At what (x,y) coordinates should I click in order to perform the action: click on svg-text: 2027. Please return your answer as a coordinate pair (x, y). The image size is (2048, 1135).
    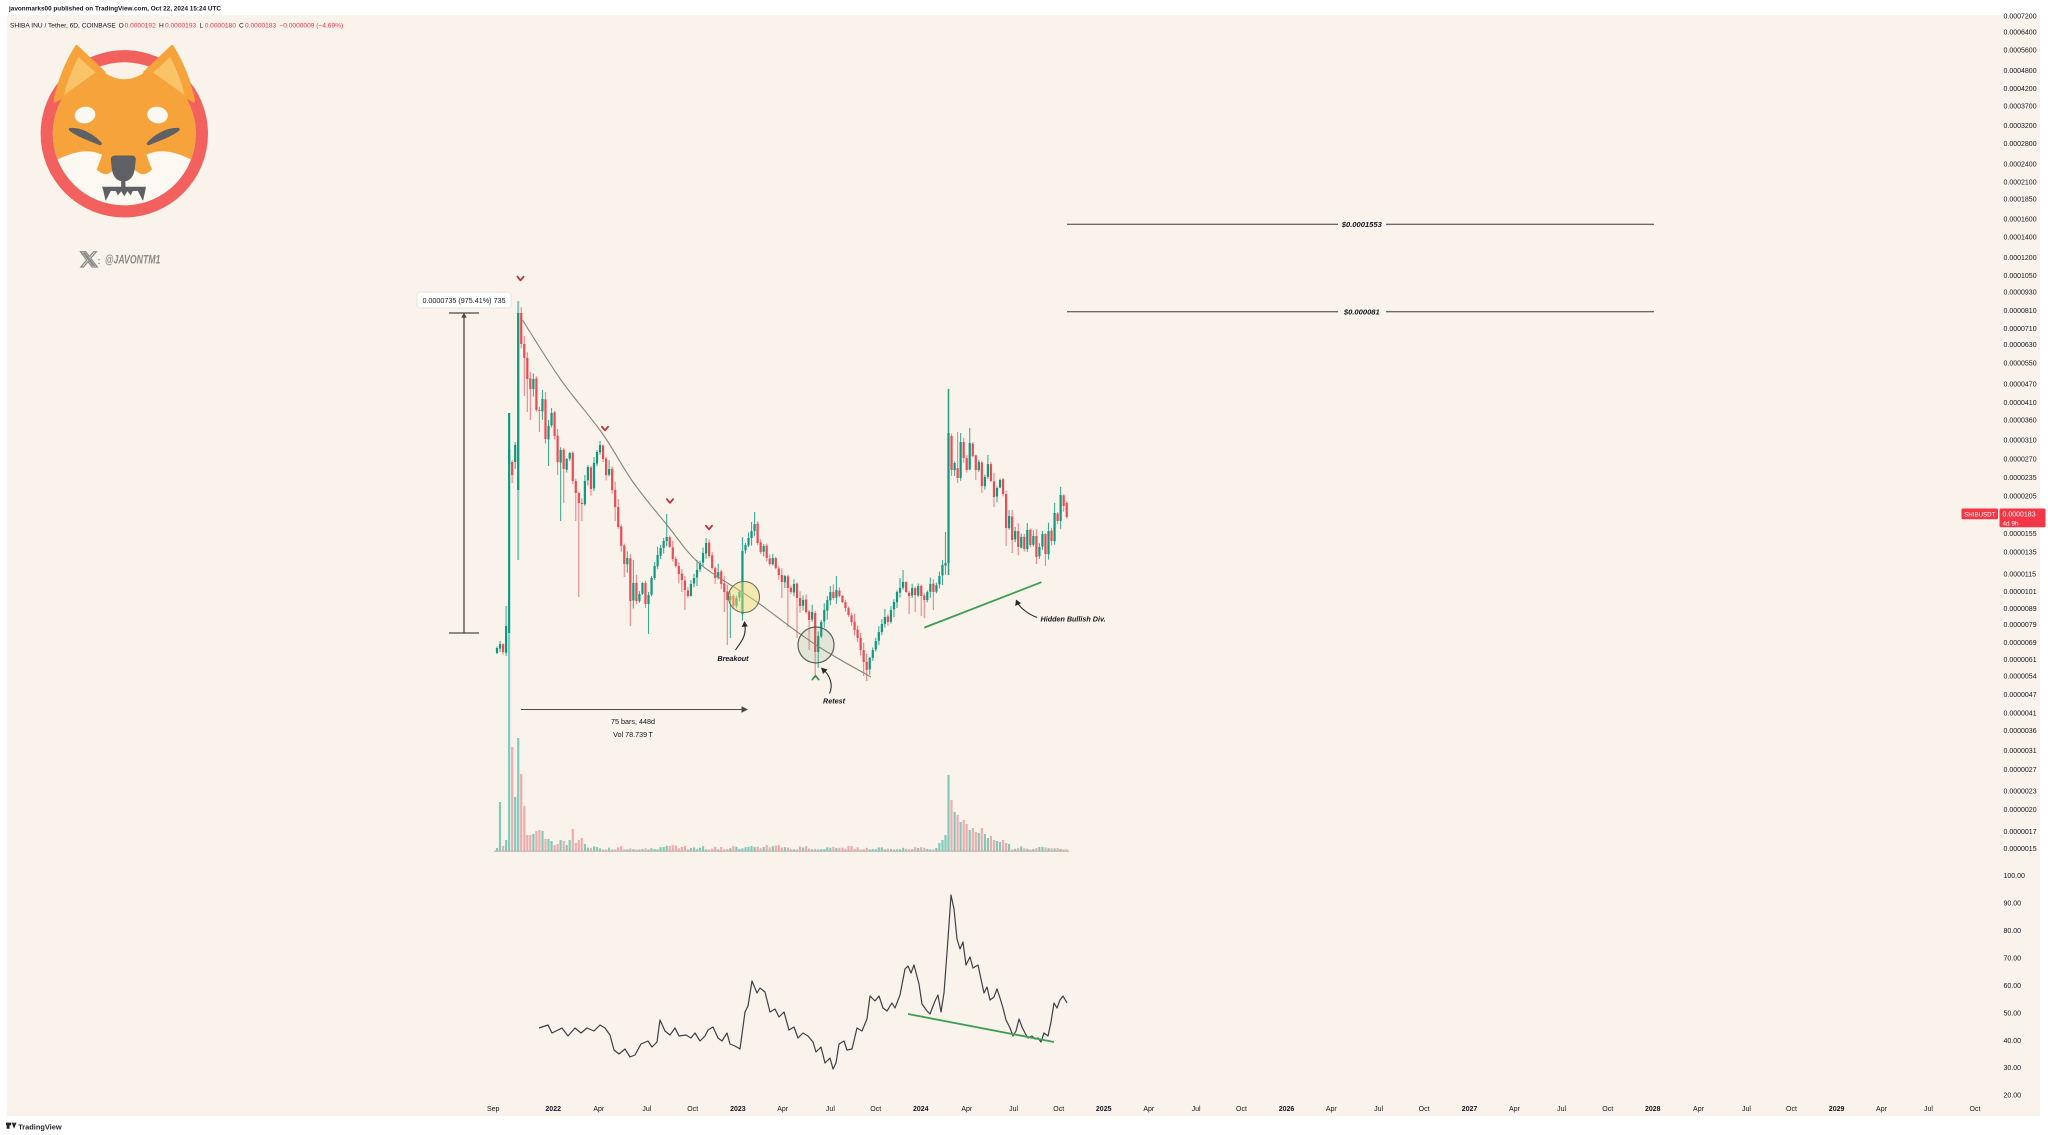
    Looking at the image, I should click on (1470, 1109).